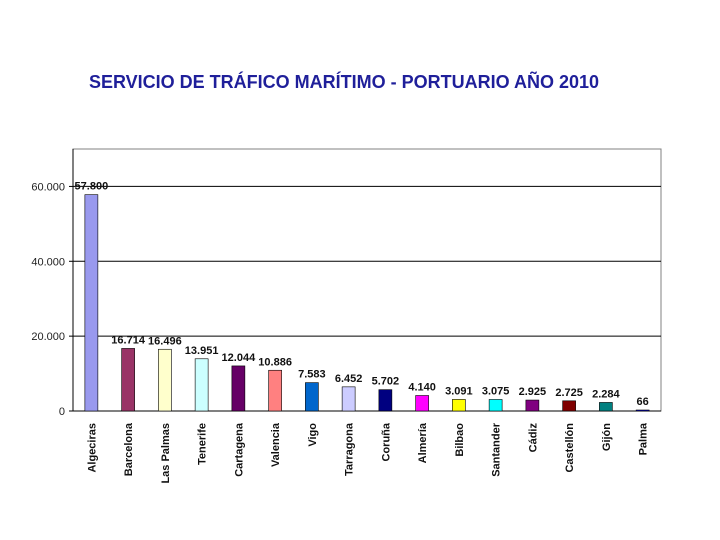 This screenshot has height=540, width=720. What do you see at coordinates (62, 412) in the screenshot?
I see `y-tick-label: 0` at bounding box center [62, 412].